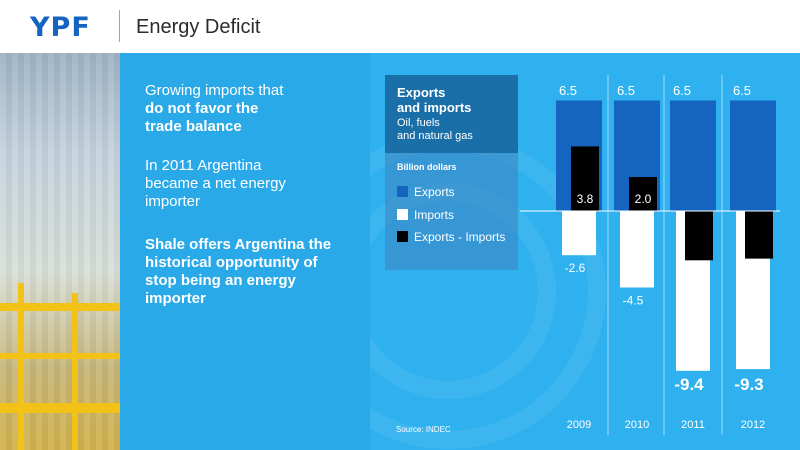  What do you see at coordinates (119, 26) in the screenshot?
I see `header-divider` at bounding box center [119, 26].